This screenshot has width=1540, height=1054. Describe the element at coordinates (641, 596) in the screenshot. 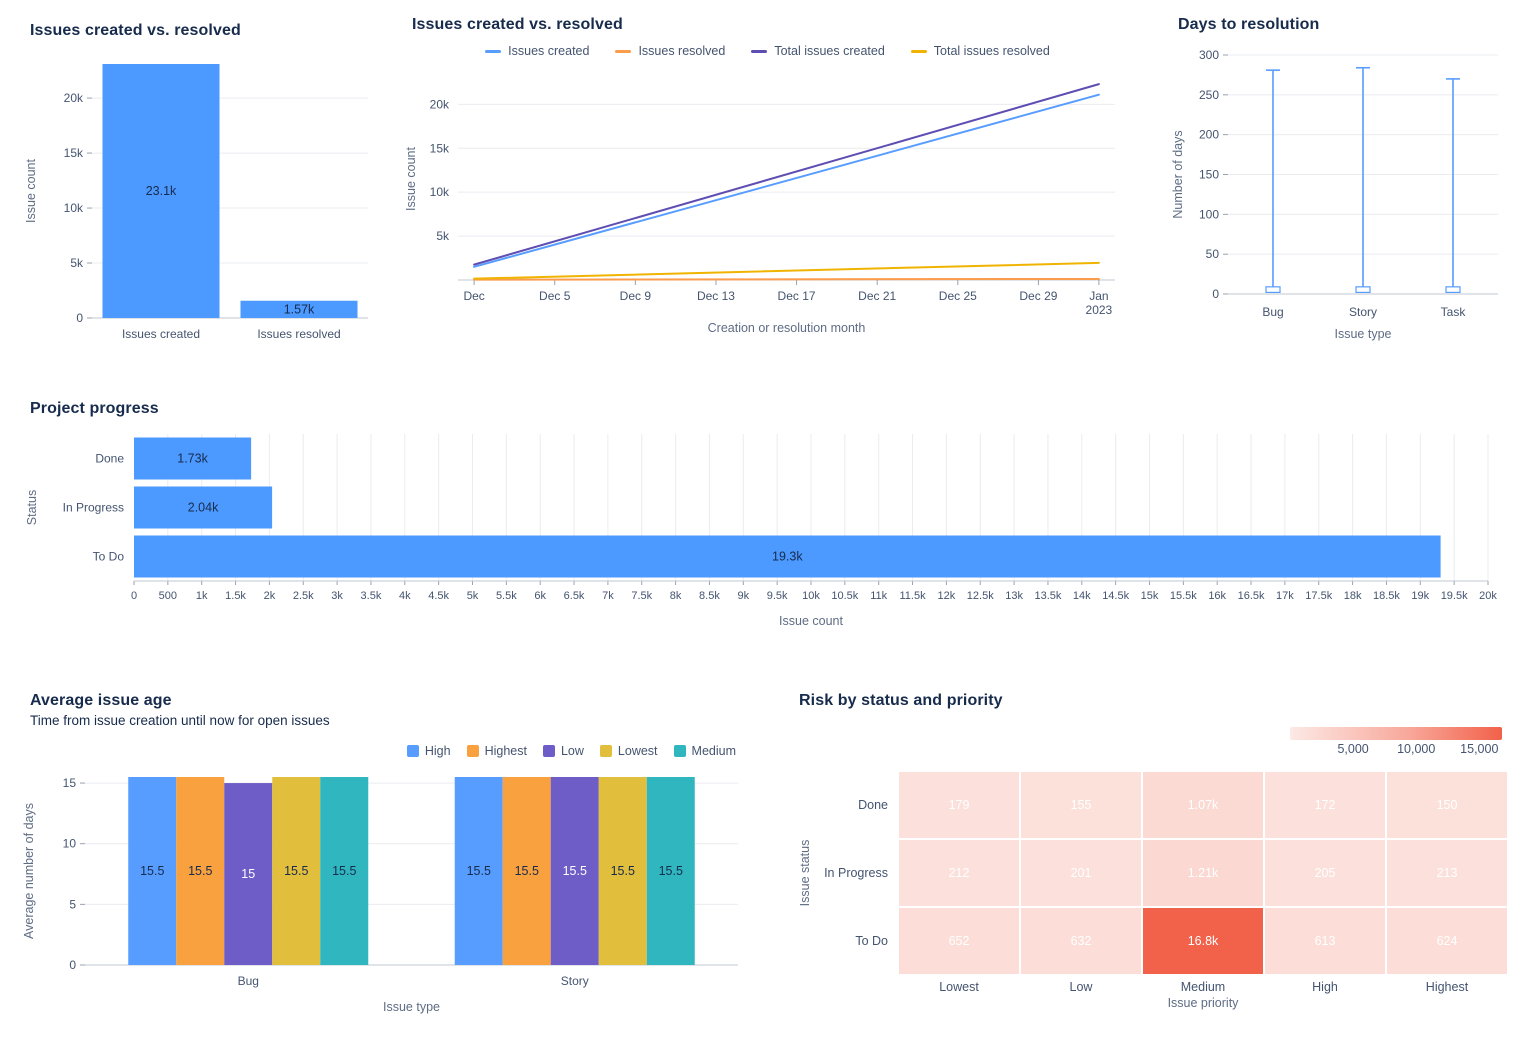

I see `x-tick-label: 7.5k` at that location.